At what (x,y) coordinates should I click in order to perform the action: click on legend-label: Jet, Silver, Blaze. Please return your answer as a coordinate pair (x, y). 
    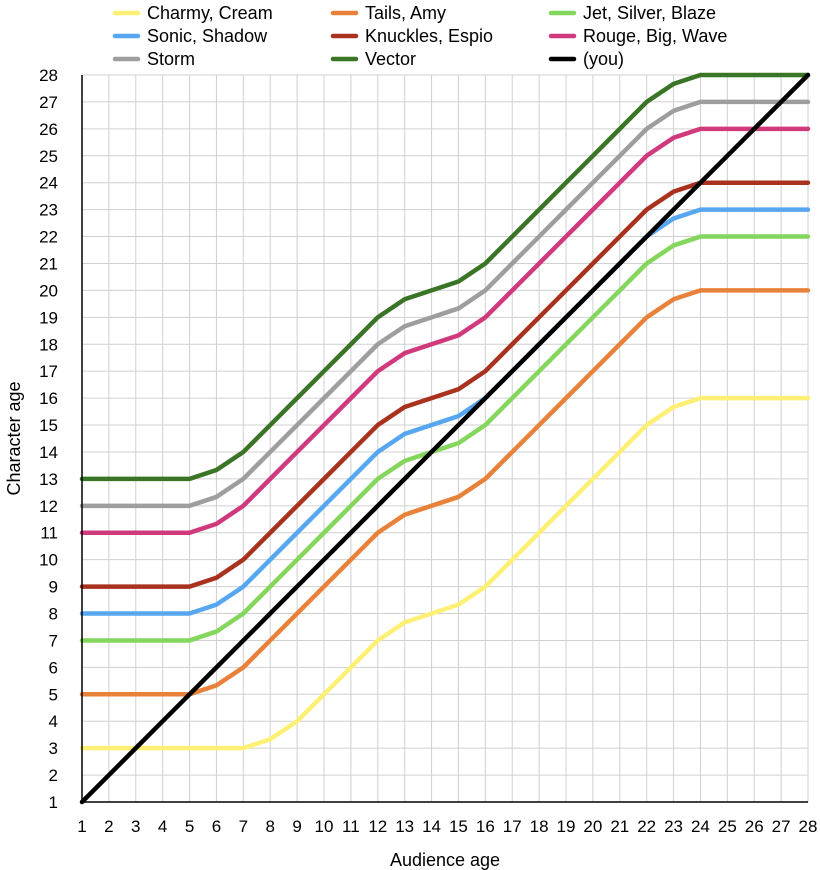
    Looking at the image, I should click on (649, 13).